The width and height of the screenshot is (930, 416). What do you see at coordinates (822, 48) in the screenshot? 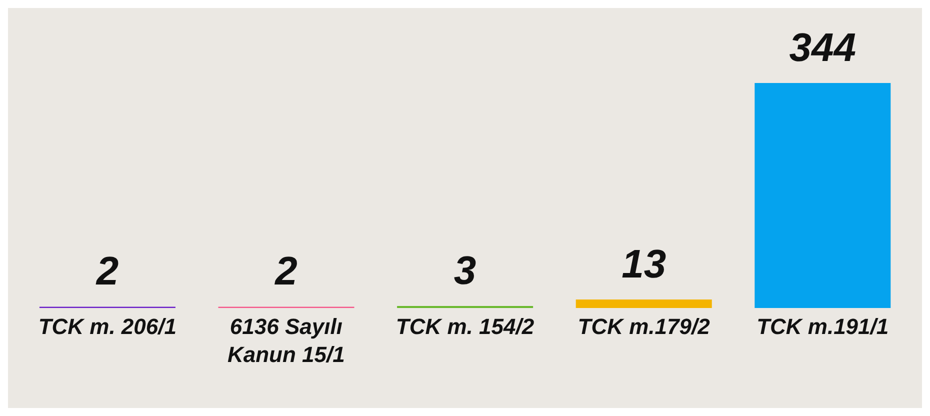
I see `data-label: 344` at bounding box center [822, 48].